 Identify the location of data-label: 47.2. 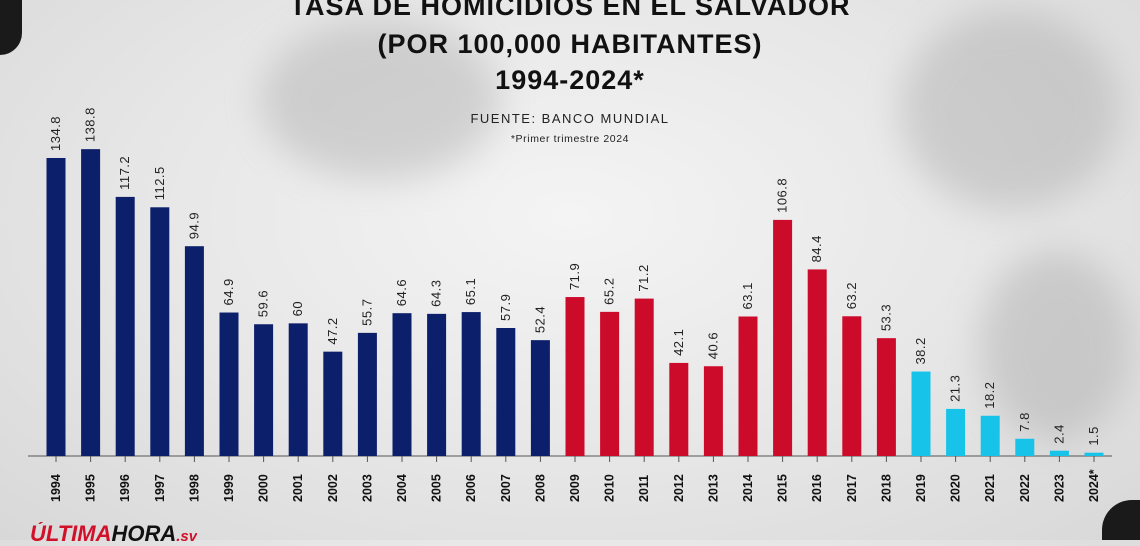
(332, 330).